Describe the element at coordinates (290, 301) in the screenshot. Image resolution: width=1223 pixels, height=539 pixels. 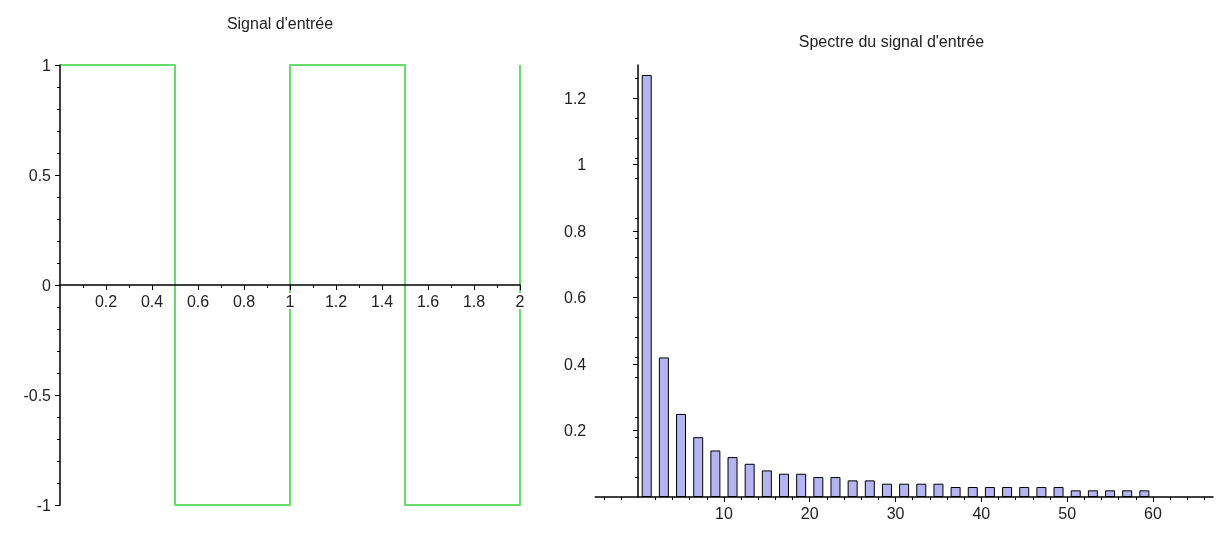
I see `x-tick-label: 1` at that location.